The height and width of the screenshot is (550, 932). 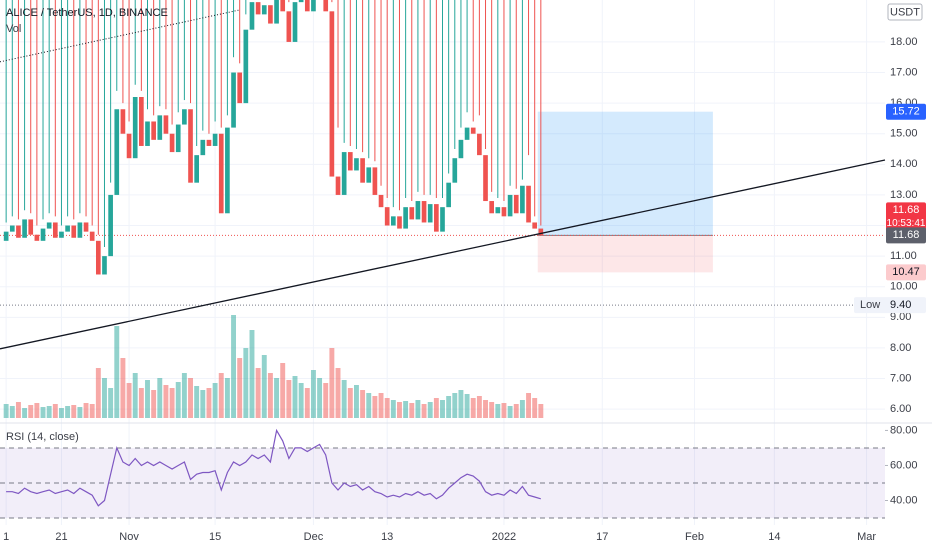 What do you see at coordinates (13, 29) in the screenshot?
I see `volume-label: Vol` at bounding box center [13, 29].